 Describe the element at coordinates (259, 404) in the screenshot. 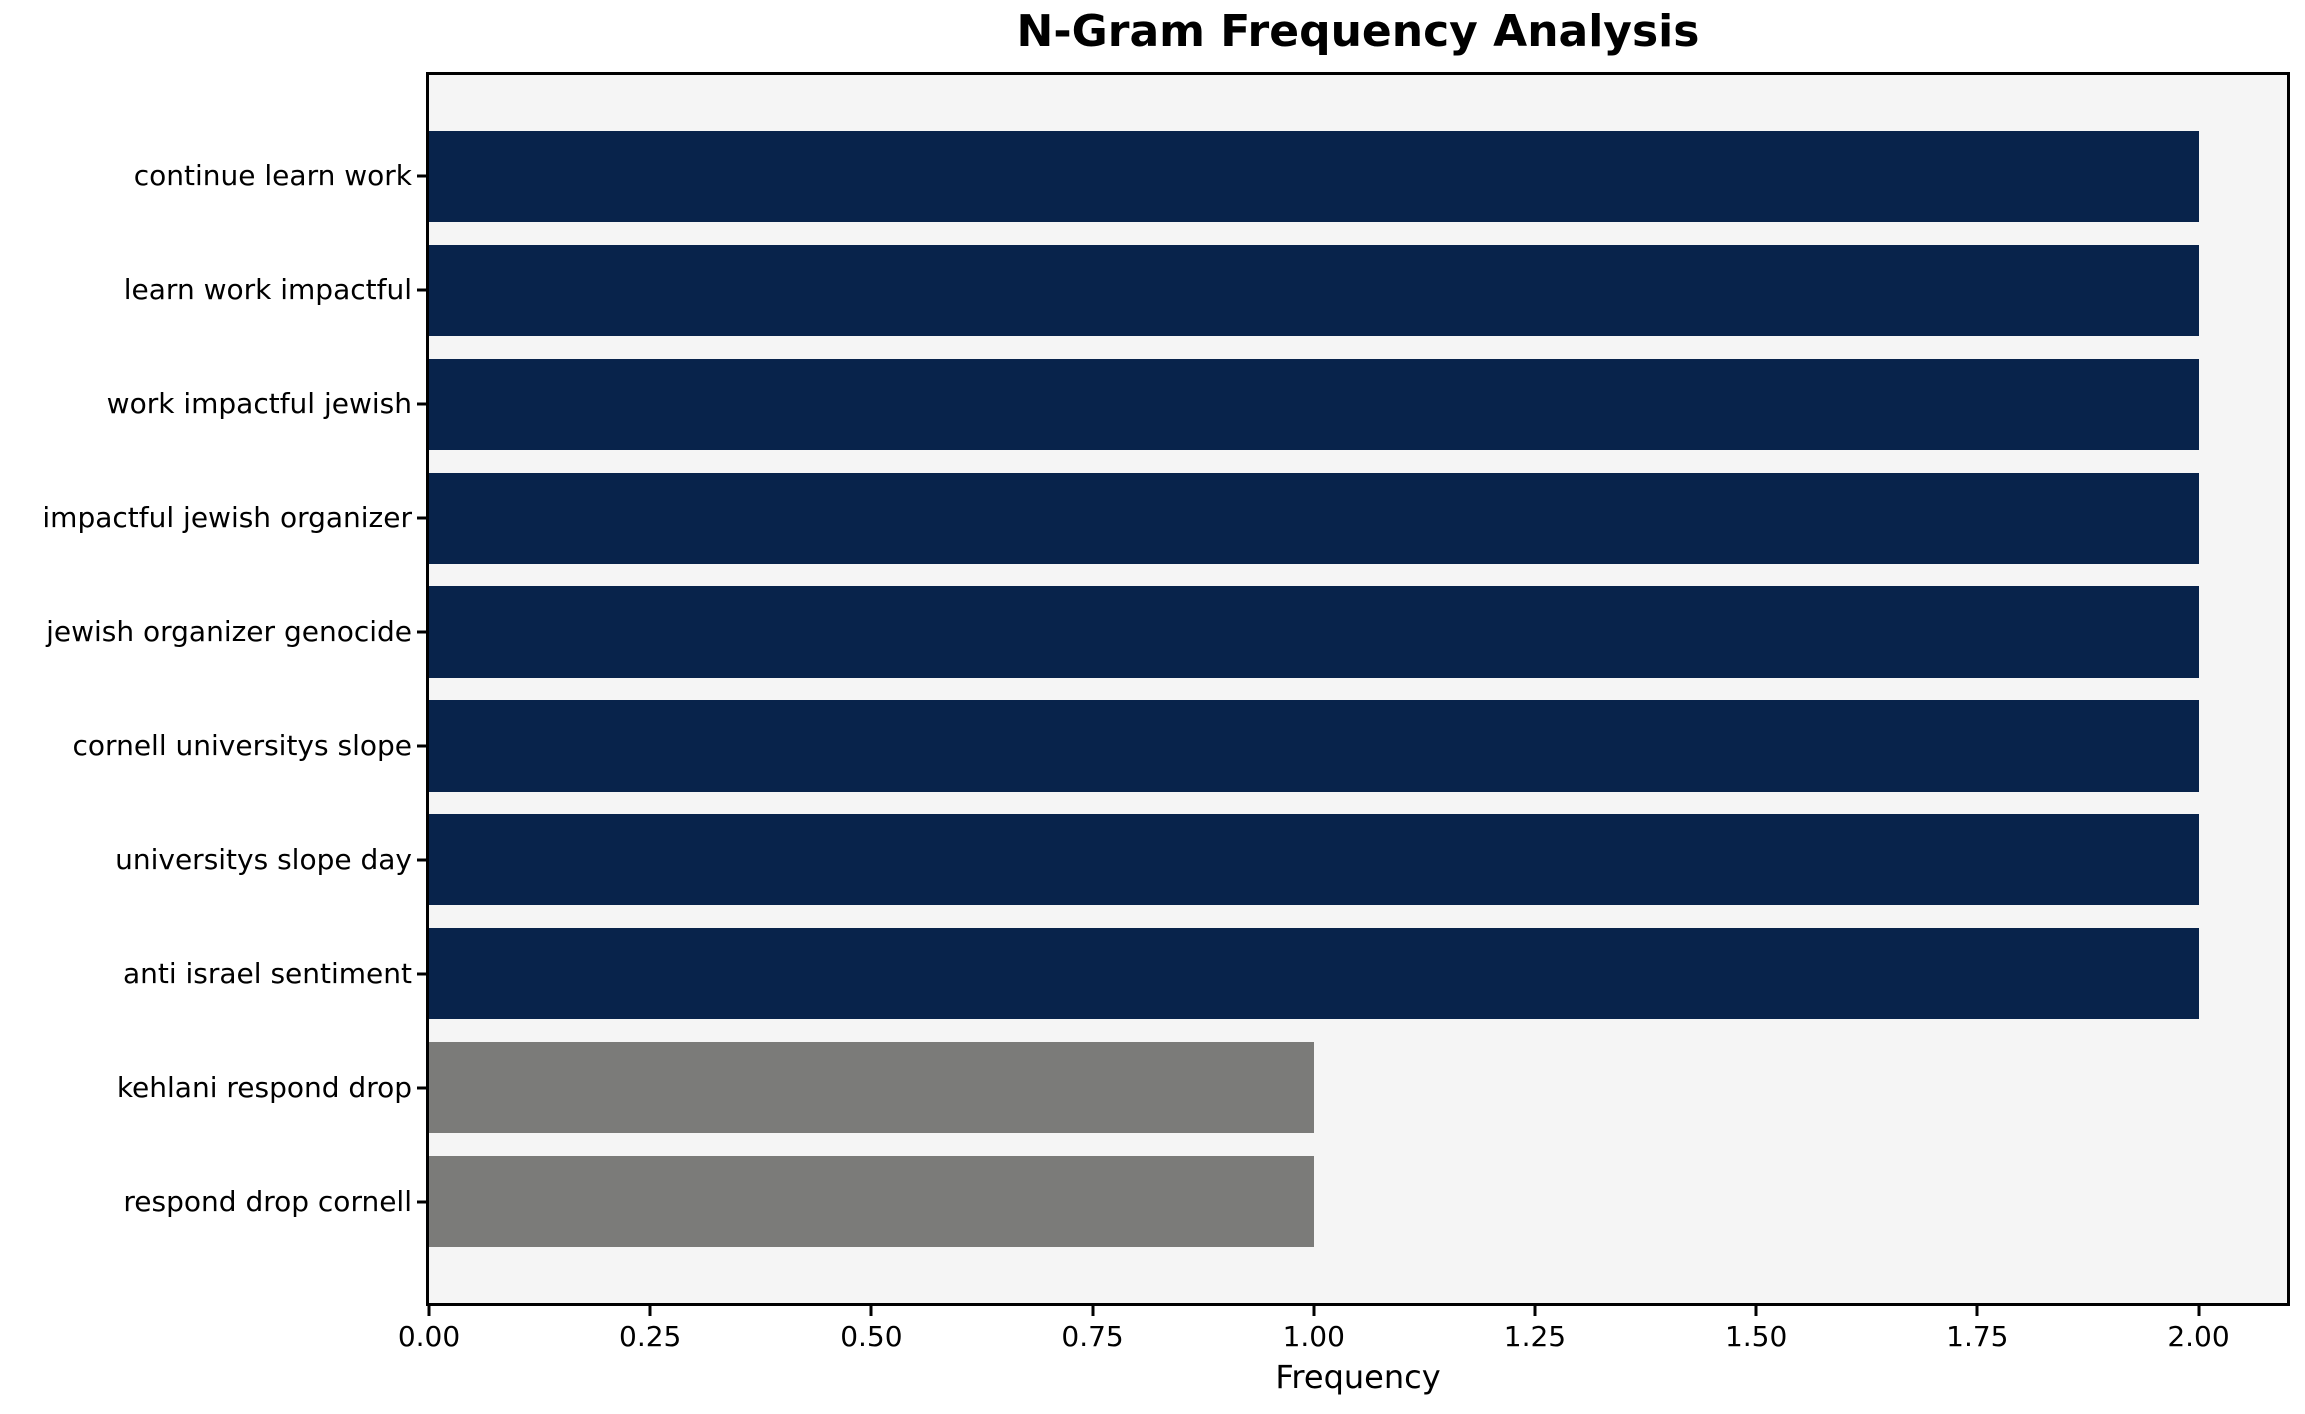

I see `y-tick-label: work impactful jewish` at that location.